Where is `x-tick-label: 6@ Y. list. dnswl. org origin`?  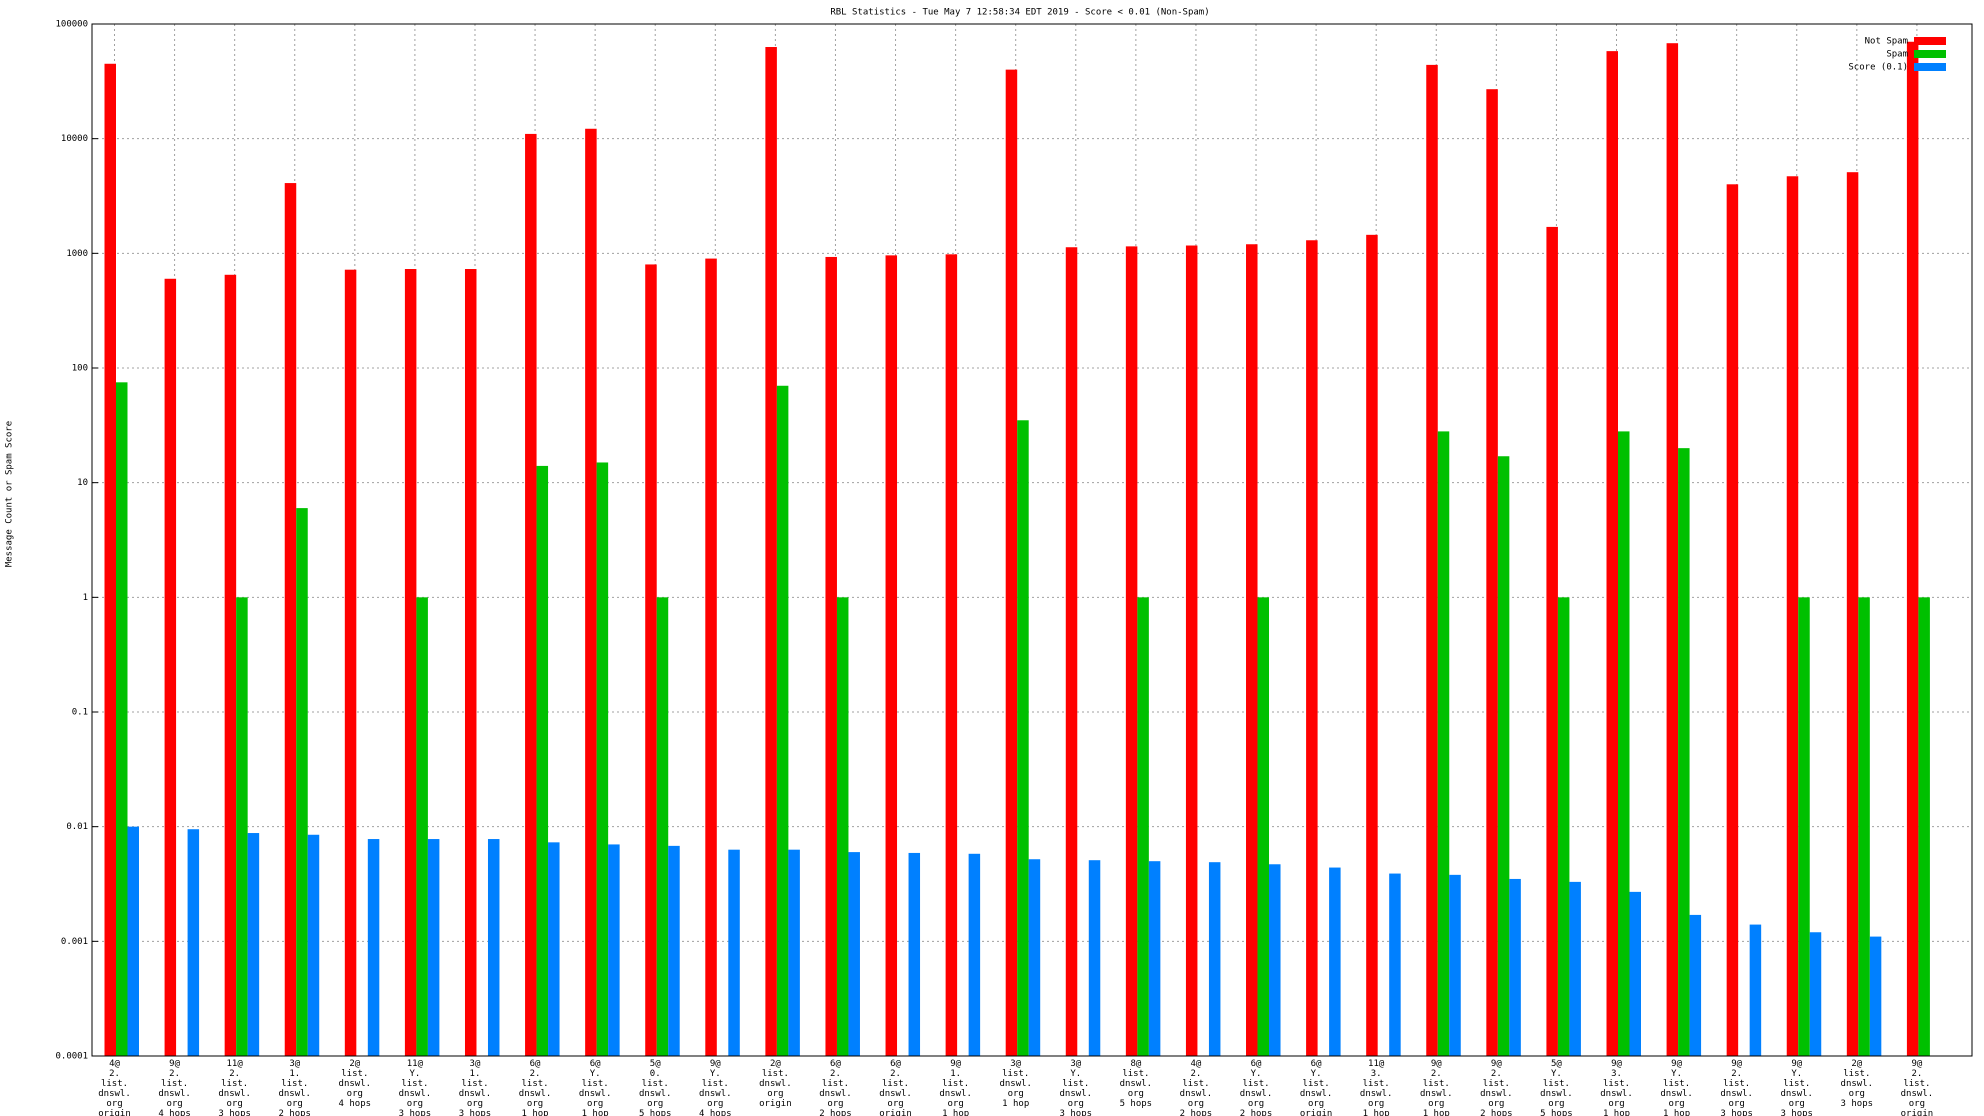
x-tick-label: 6@ Y. list. dnswl. org origin is located at coordinates (1316, 1087).